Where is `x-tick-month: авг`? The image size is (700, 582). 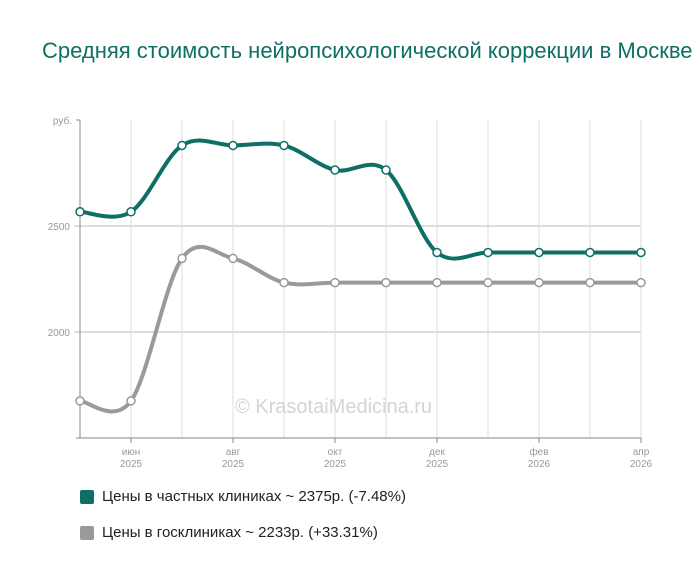 x-tick-month: авг is located at coordinates (233, 452).